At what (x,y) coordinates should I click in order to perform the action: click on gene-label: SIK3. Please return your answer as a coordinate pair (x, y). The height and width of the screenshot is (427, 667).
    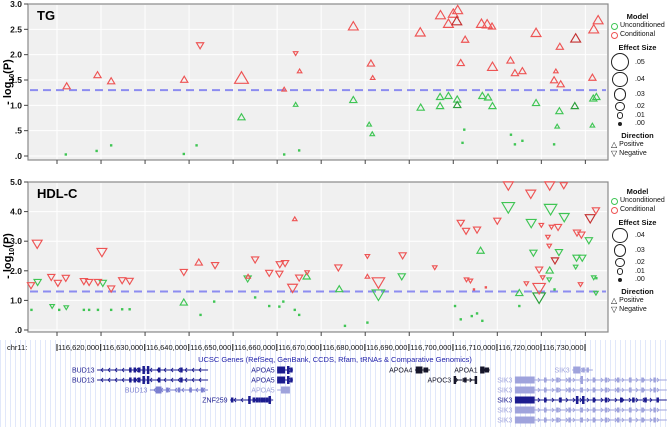
    Looking at the image, I should click on (504, 411).